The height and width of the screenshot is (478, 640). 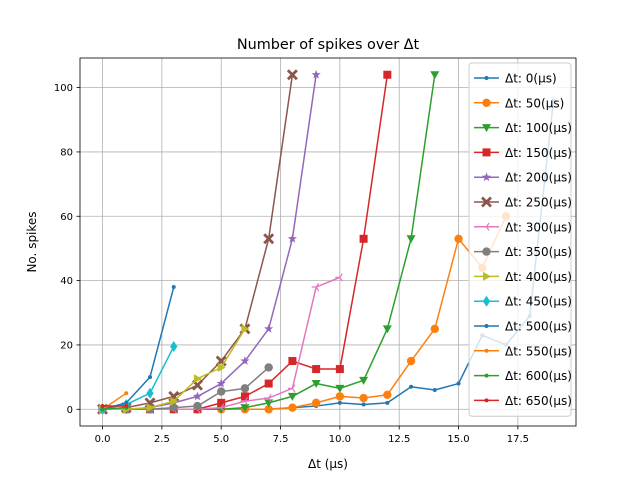 I want to click on legend-item: Δt: 600(μs), so click(x=523, y=376).